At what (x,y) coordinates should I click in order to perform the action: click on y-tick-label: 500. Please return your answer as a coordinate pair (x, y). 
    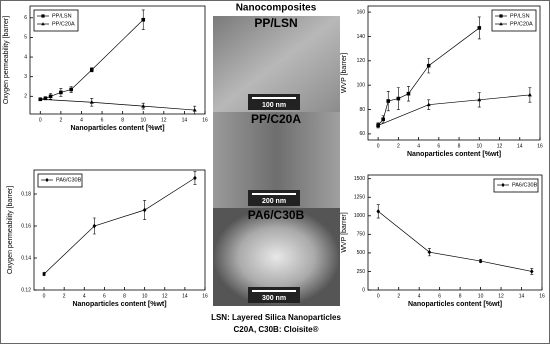
    Looking at the image, I should click on (361, 253).